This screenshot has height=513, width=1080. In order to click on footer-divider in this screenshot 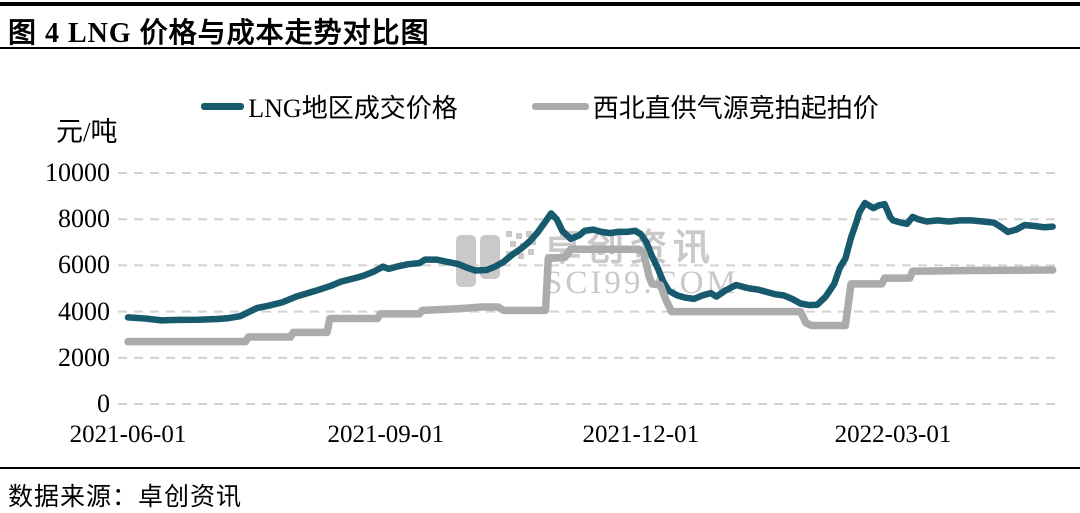, I will do `click(540, 468)`.